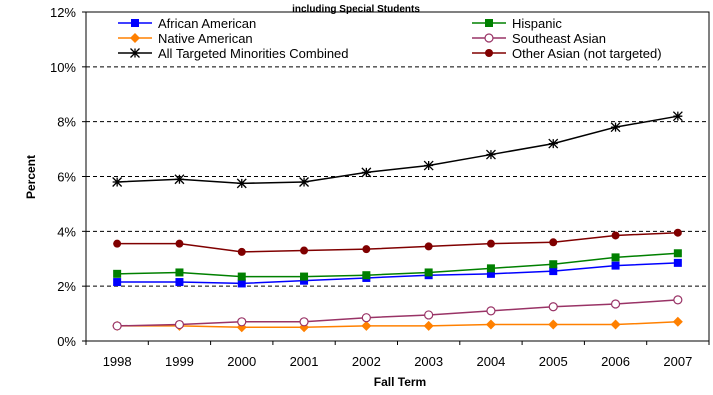 This screenshot has height=395, width=713. I want to click on y-tick-label: 4%, so click(66, 231).